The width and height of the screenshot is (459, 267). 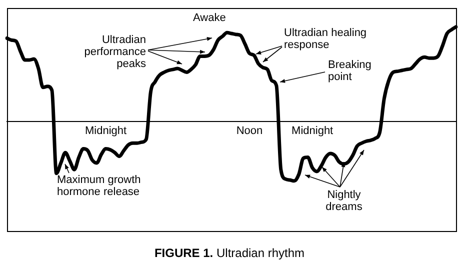 I want to click on text: FIGURE 1. Ultradian rhythm, so click(x=229, y=253).